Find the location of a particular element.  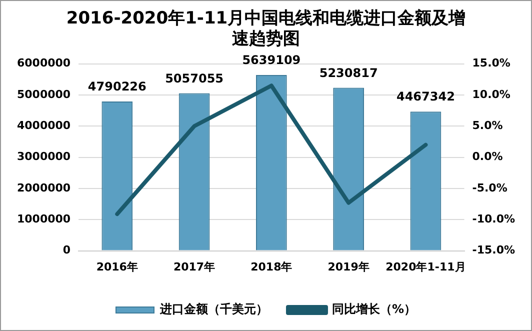

x-tick-label: 2019年 is located at coordinates (349, 267).